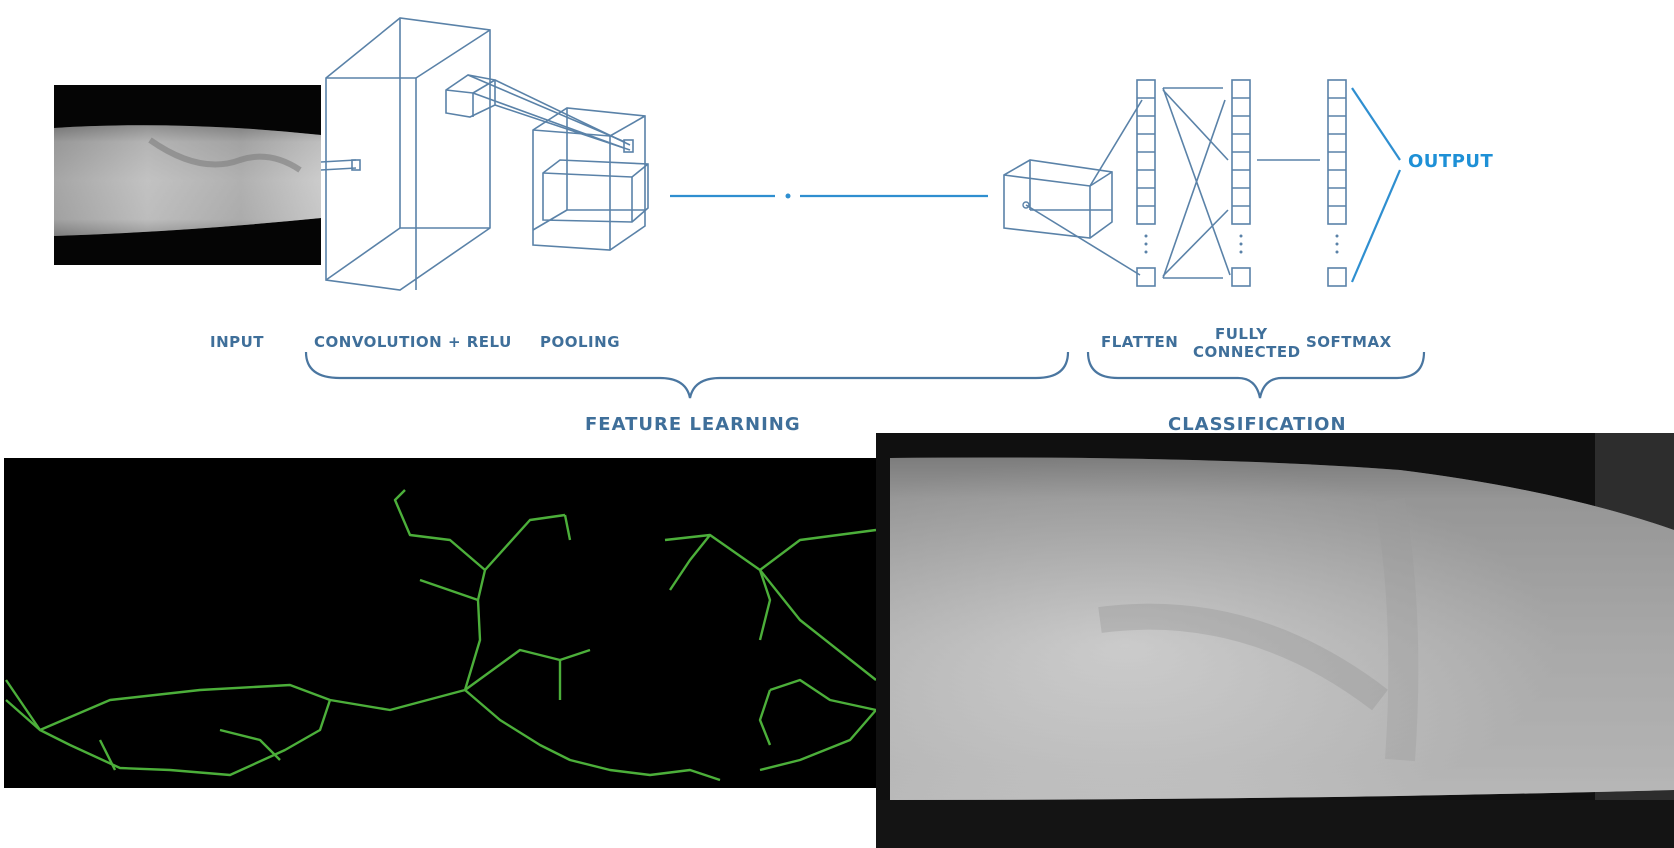  Describe the element at coordinates (1247, 352) in the screenshot. I see `connected-label: CONNECTED` at that location.